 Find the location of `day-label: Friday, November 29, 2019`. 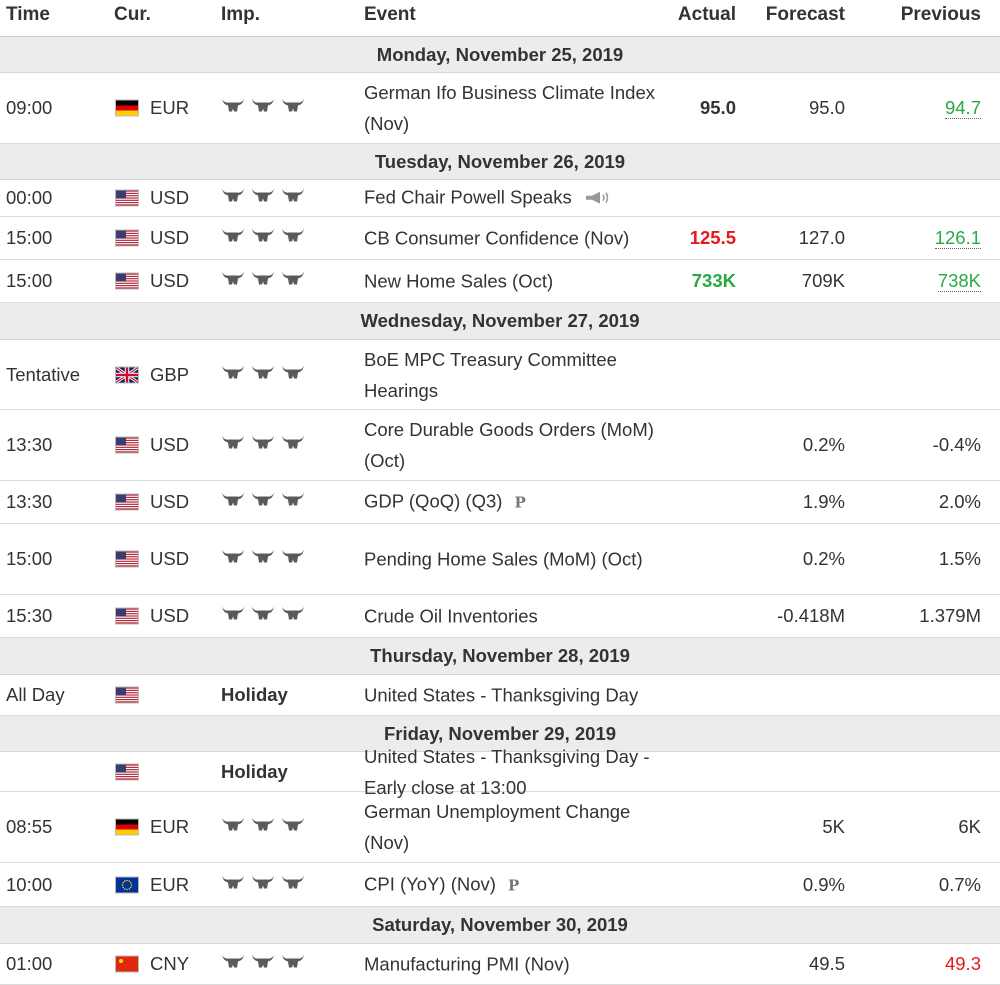

day-label: Friday, November 29, 2019 is located at coordinates (500, 733).